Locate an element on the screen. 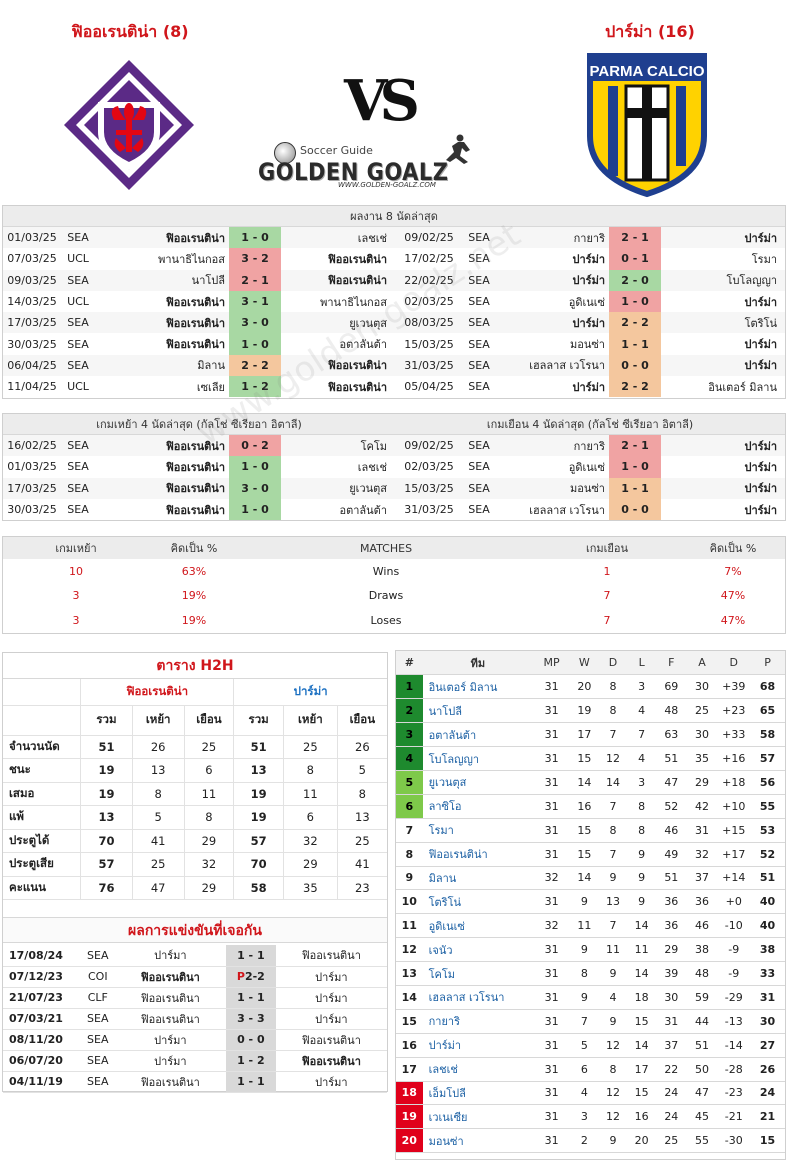  match-away-team: ปาร์ม่า is located at coordinates (761, 510).